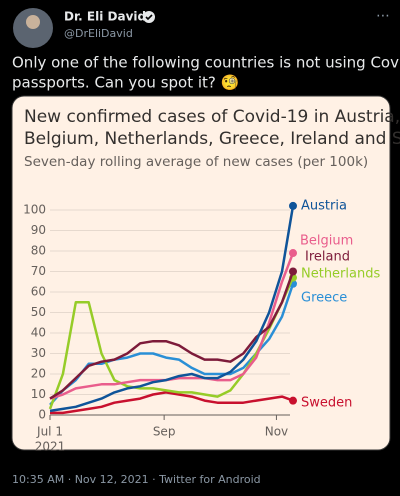 This screenshot has height=496, width=400. What do you see at coordinates (324, 206) in the screenshot?
I see `series-label: Austria` at bounding box center [324, 206].